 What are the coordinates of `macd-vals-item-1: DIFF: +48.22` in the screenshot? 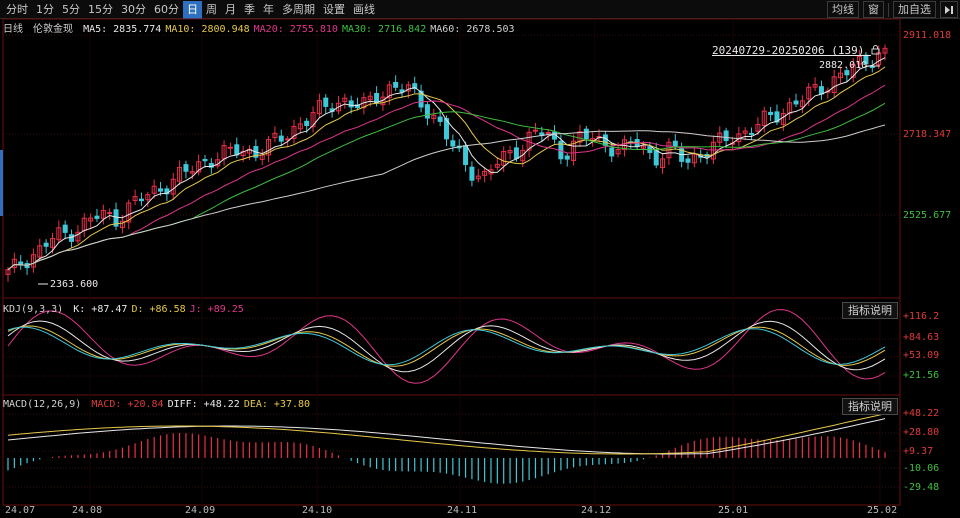 It's located at (203, 404).